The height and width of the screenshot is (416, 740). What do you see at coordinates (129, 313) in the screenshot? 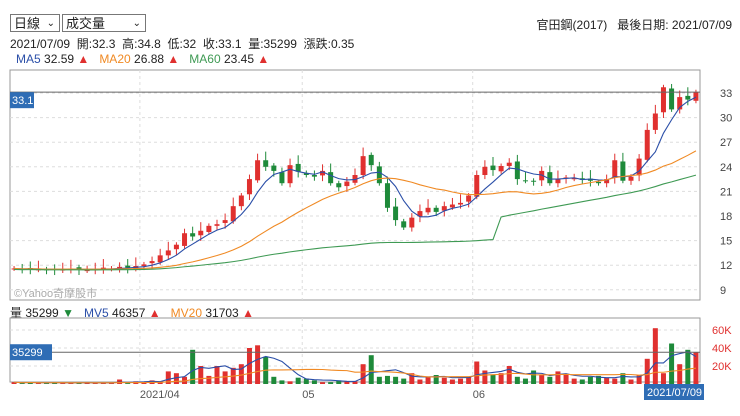
I see `mv5-value: 46357` at bounding box center [129, 313].